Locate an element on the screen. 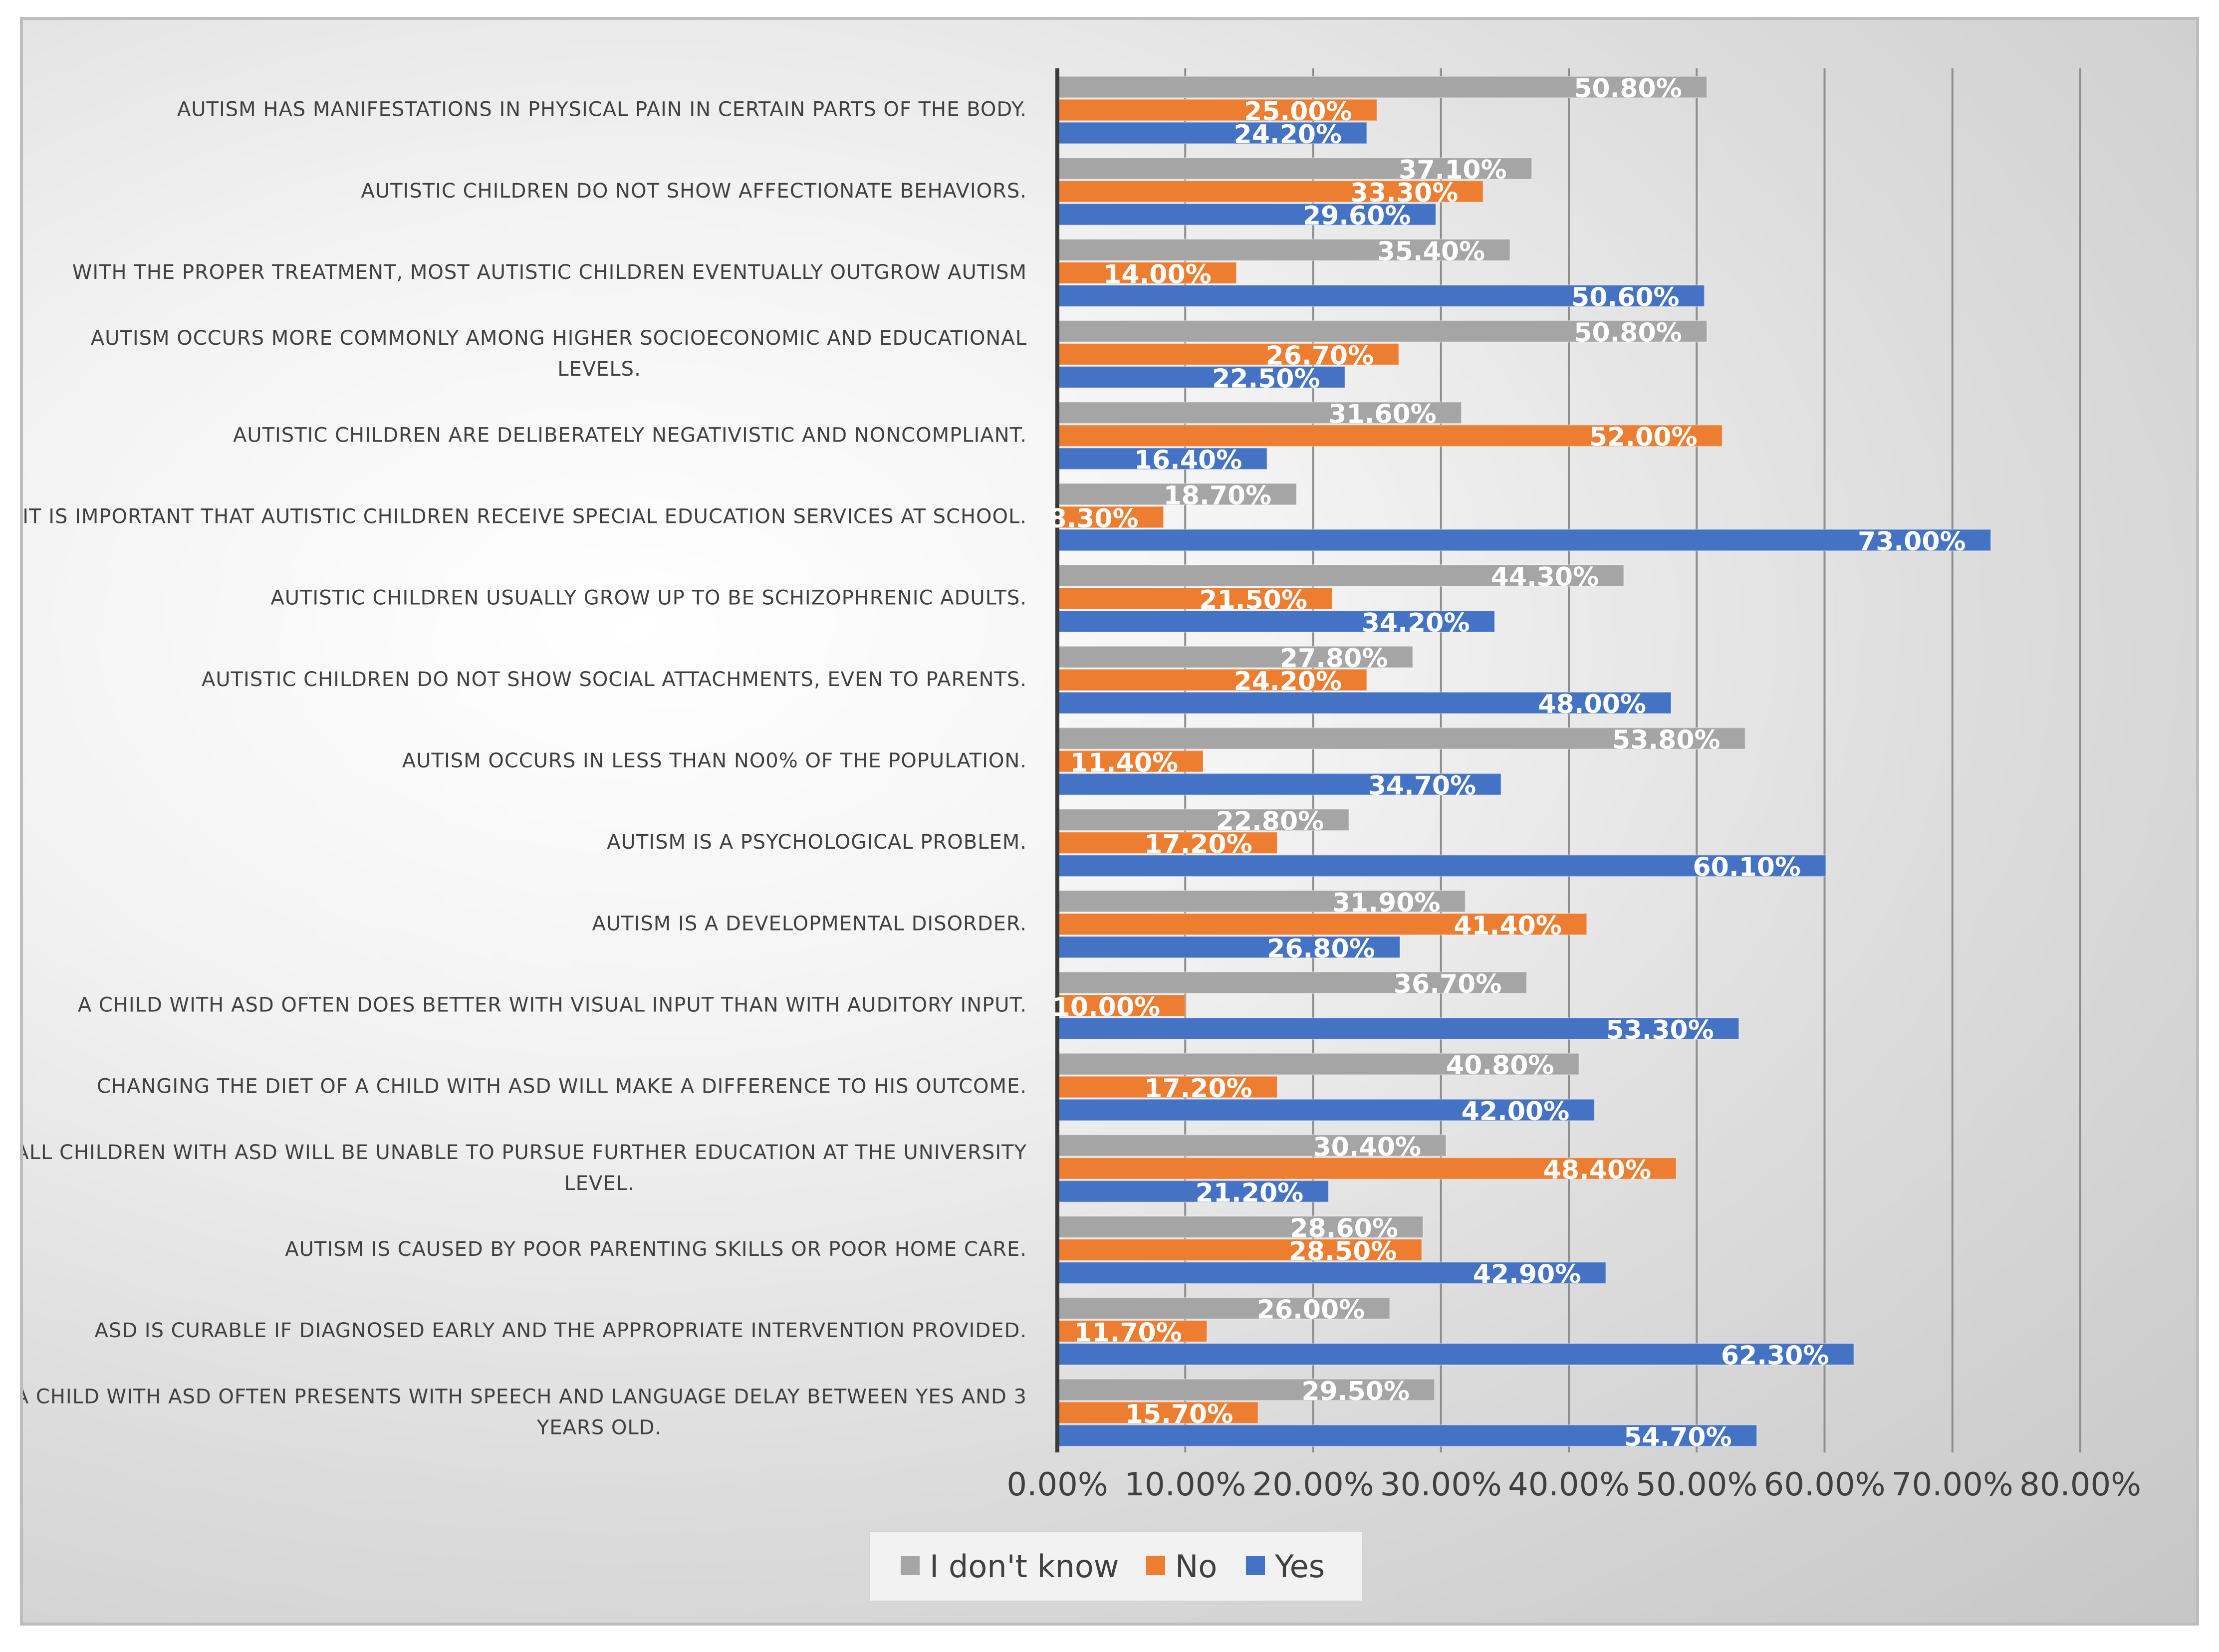  data-label: 10.00% is located at coordinates (1106, 1007).